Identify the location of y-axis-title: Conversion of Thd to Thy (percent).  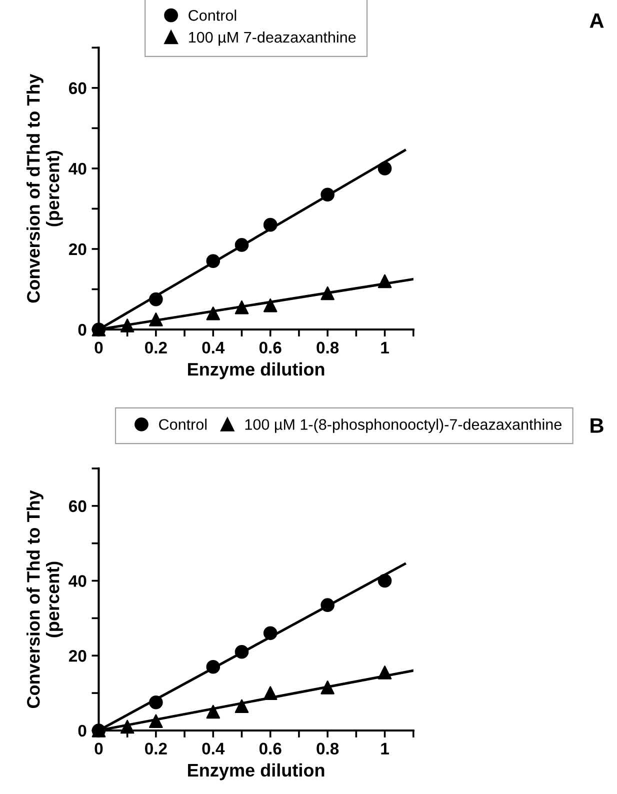
(44, 599).